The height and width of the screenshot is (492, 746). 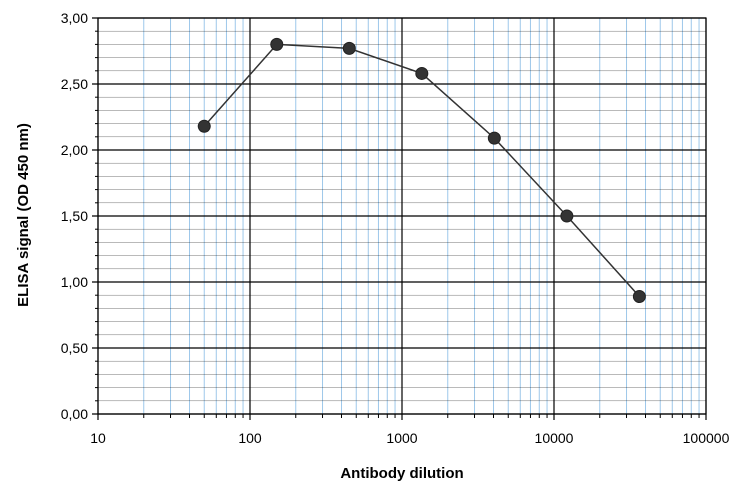 What do you see at coordinates (401, 473) in the screenshot?
I see `x-axis-title: Antibody dilution` at bounding box center [401, 473].